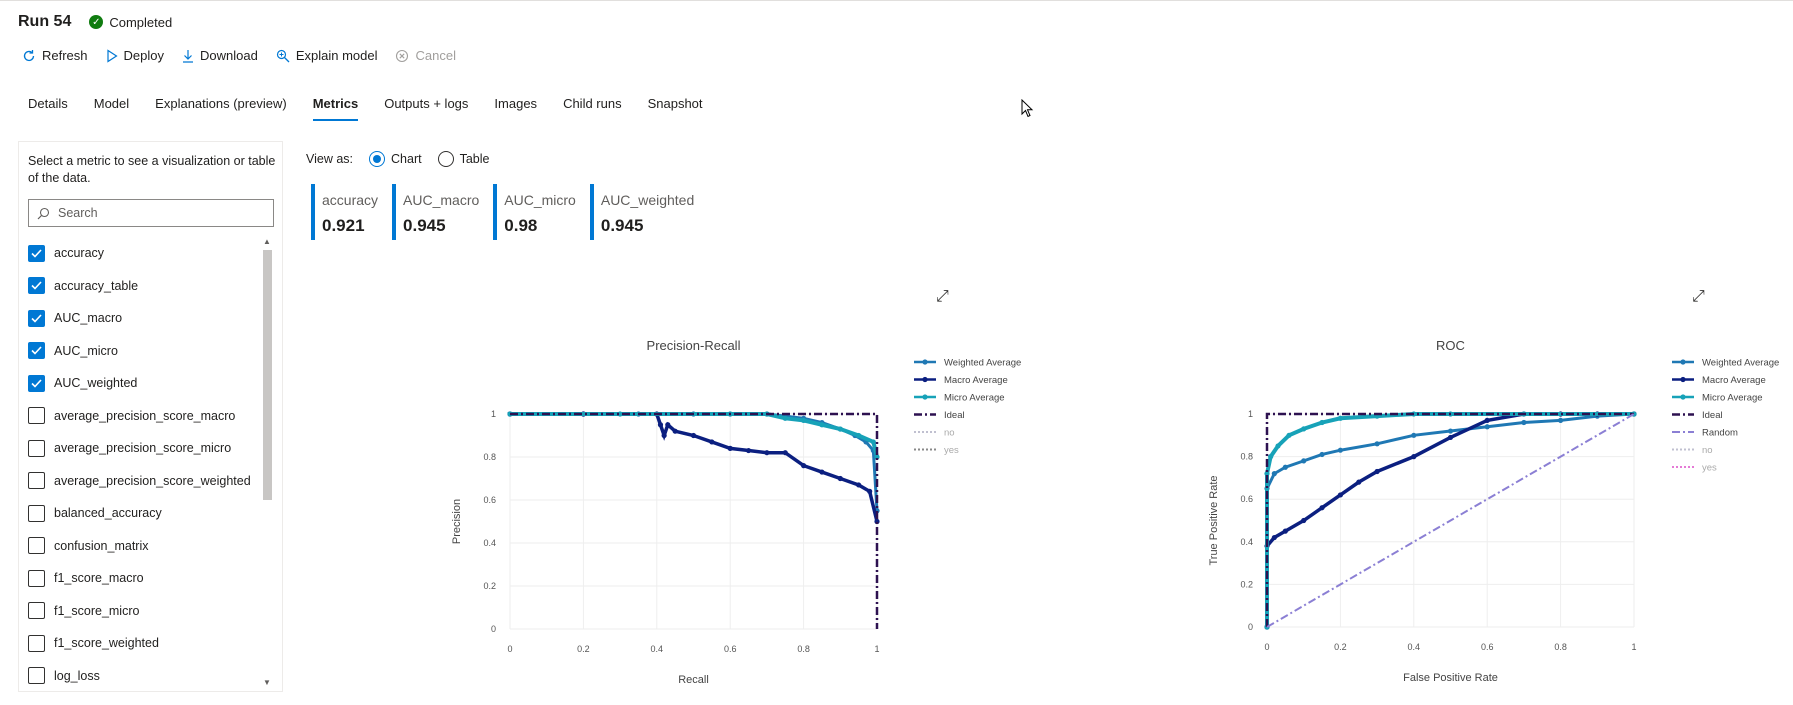  I want to click on metric-item: f1_score_macro, so click(143, 578).